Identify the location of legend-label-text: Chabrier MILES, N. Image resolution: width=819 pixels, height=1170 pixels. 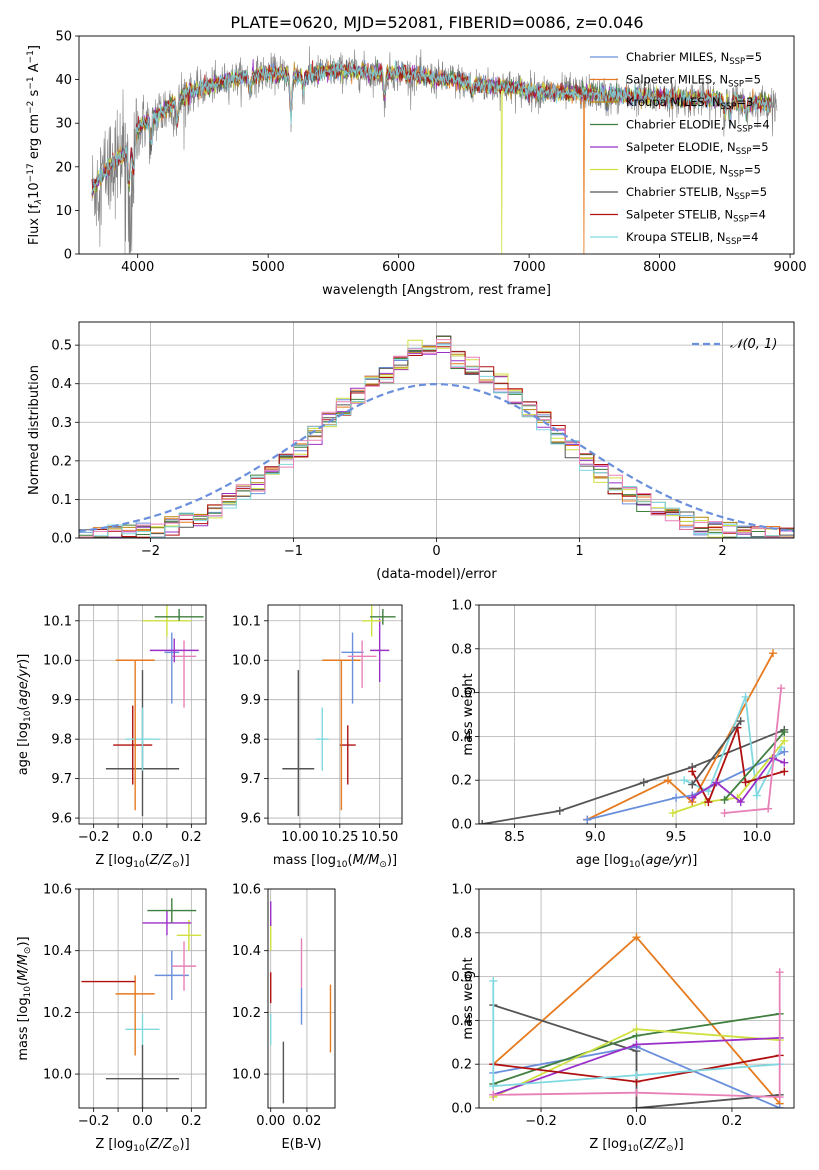
(677, 57).